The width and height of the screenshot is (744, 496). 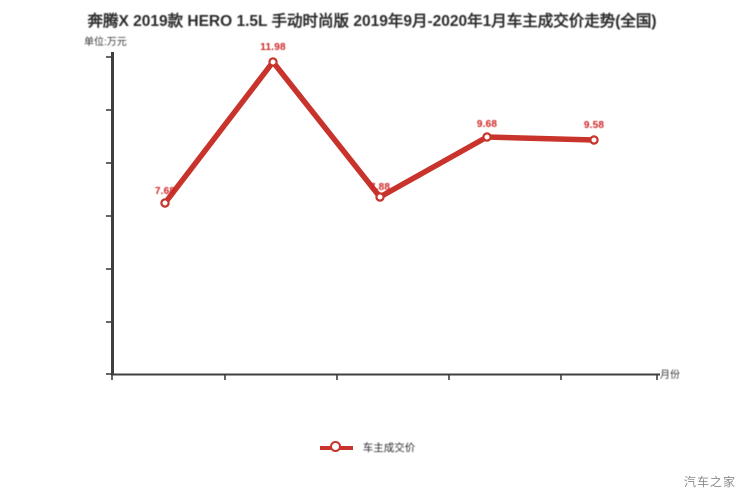 What do you see at coordinates (487, 124) in the screenshot?
I see `data-point-label: 9.68` at bounding box center [487, 124].